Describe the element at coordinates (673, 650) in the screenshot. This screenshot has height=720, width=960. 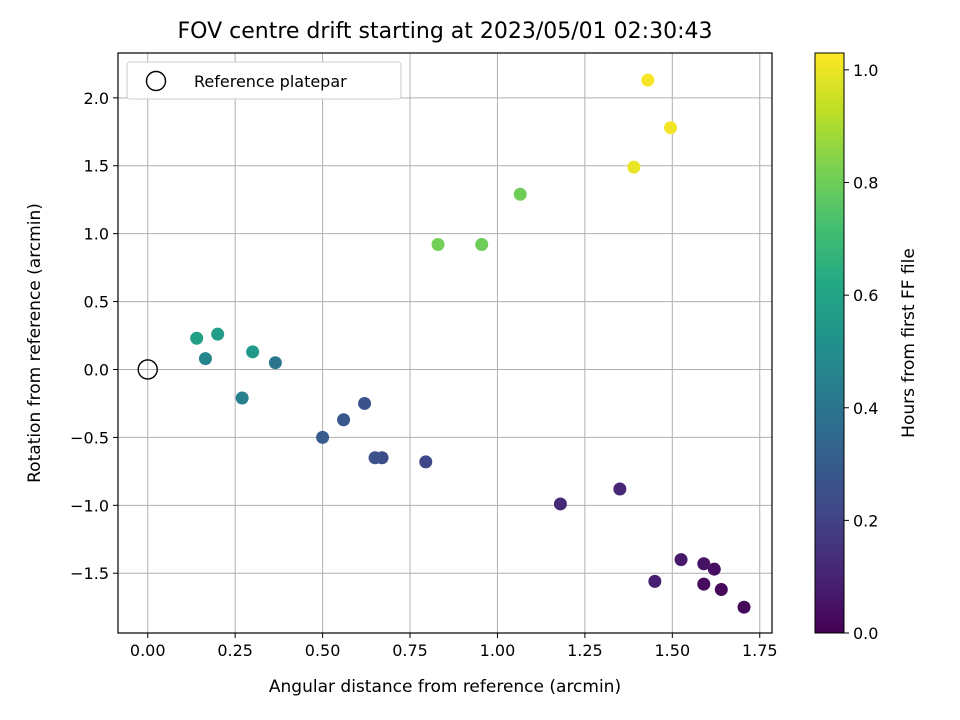
I see `x-tick-label: 1.50` at that location.